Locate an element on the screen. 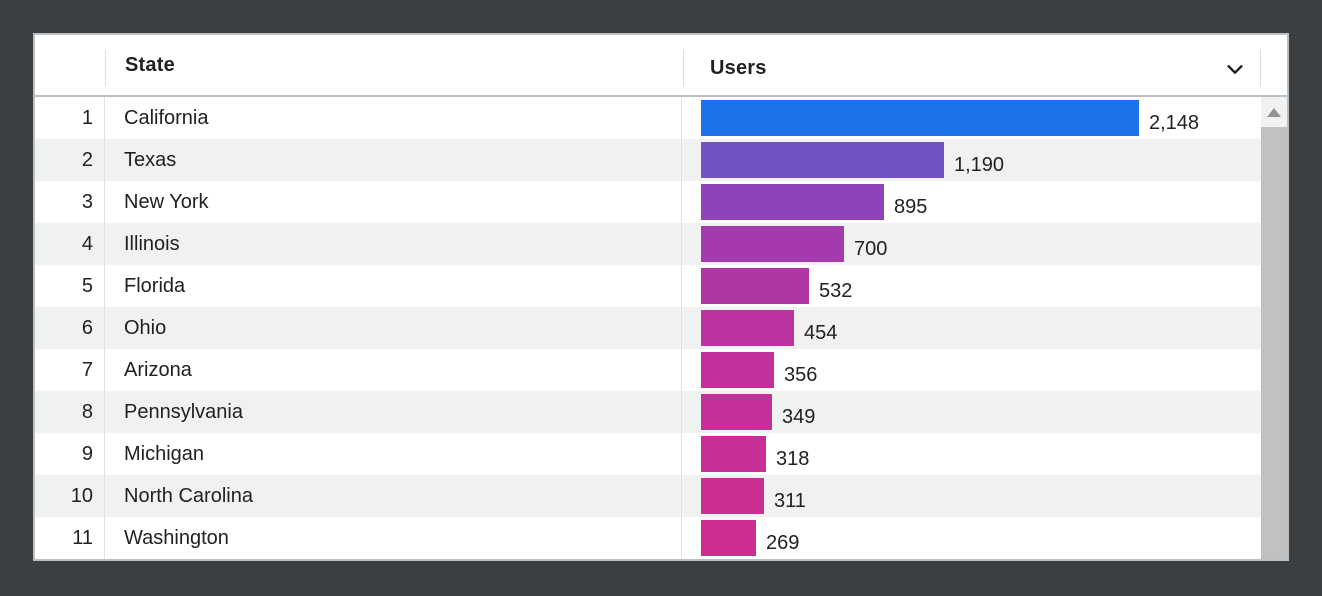  chevron-down-icon is located at coordinates (1235, 69).